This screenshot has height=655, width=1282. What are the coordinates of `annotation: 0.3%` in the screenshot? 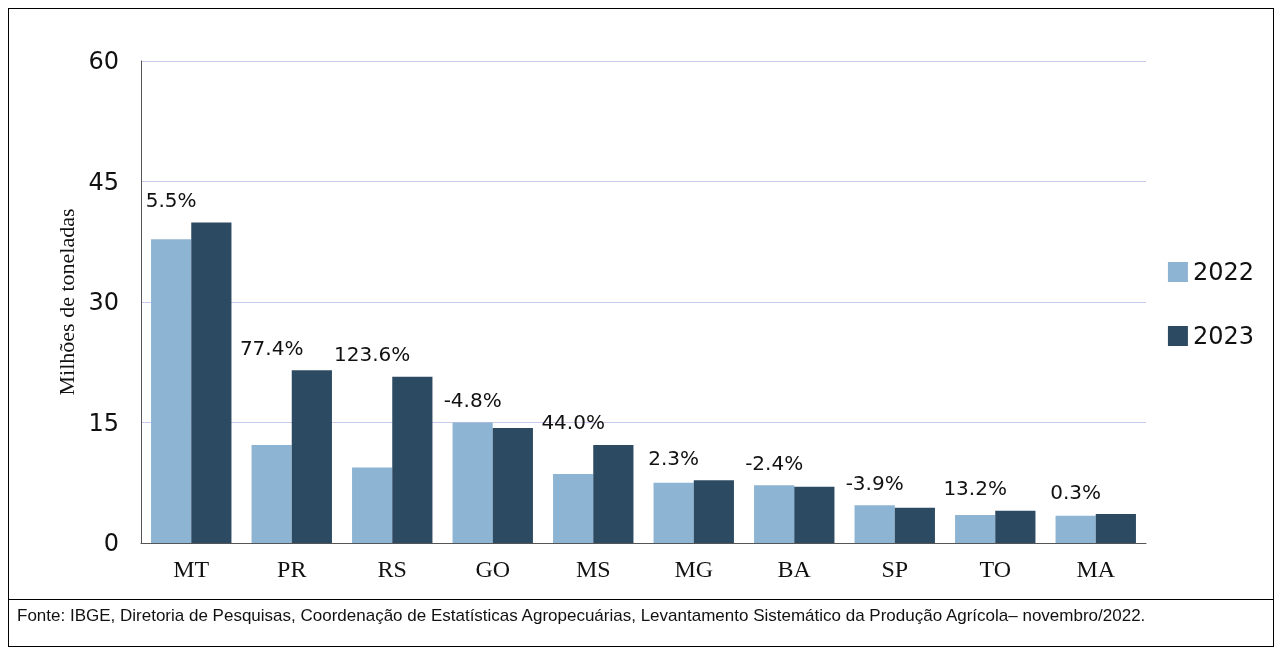 It's located at (1076, 491).